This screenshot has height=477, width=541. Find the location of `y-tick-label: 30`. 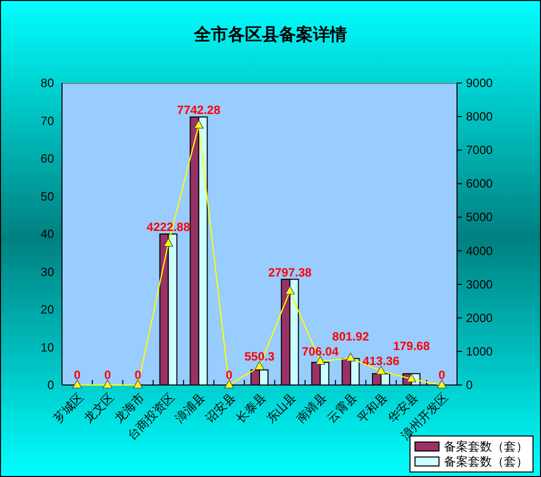

y-tick-label: 30 is located at coordinates (47, 271).